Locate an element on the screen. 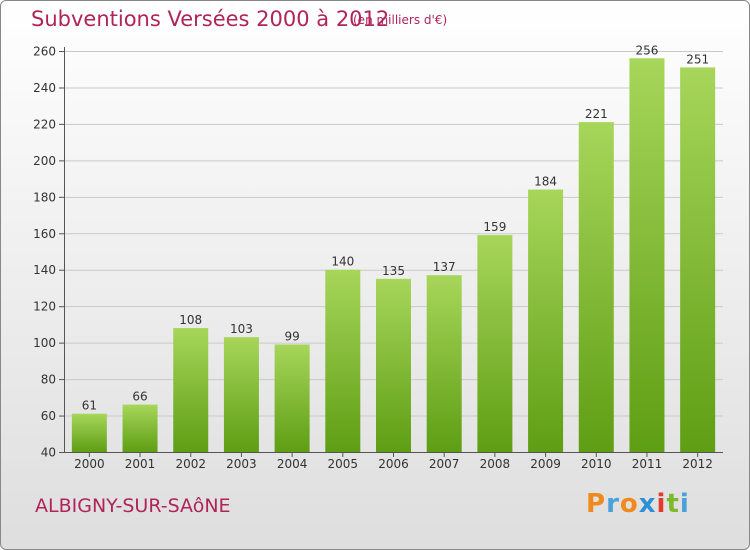  y-tick-label: 100 is located at coordinates (44, 343).